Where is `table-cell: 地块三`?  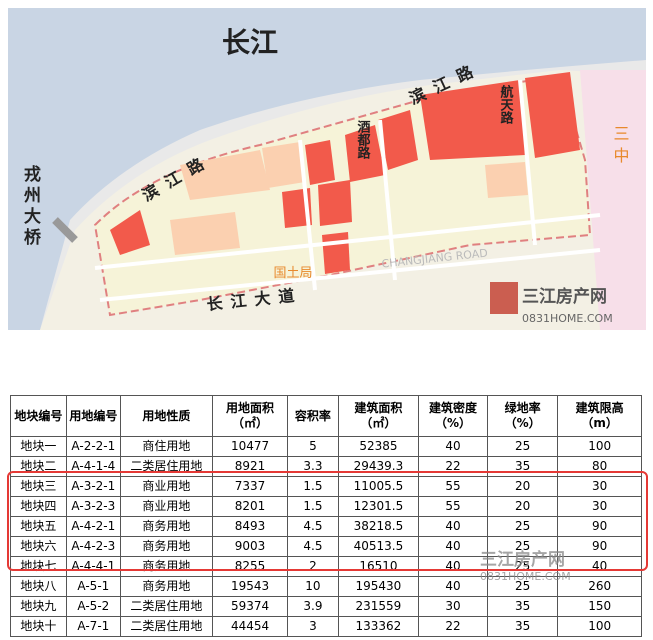
table-cell: 地块三 is located at coordinates (38, 486).